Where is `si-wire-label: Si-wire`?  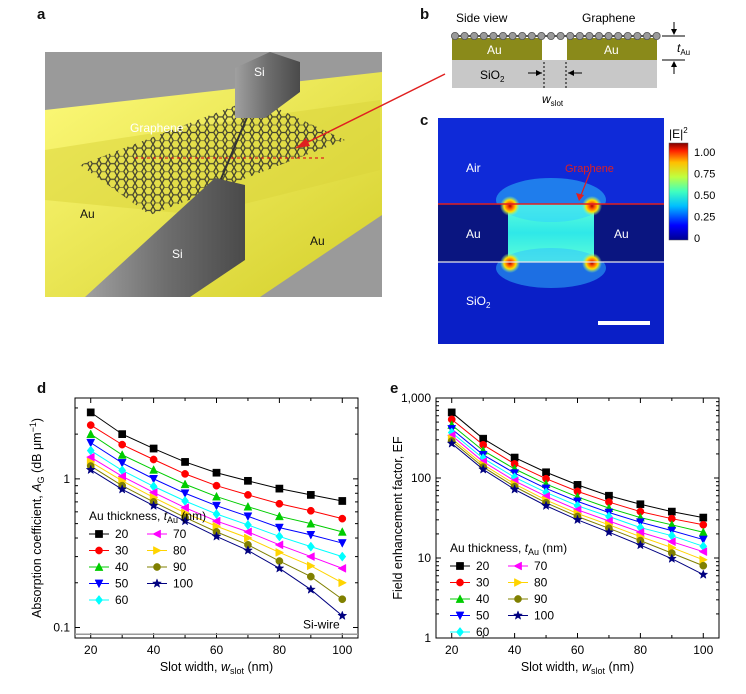
si-wire-label: Si-wire is located at coordinates (321, 624).